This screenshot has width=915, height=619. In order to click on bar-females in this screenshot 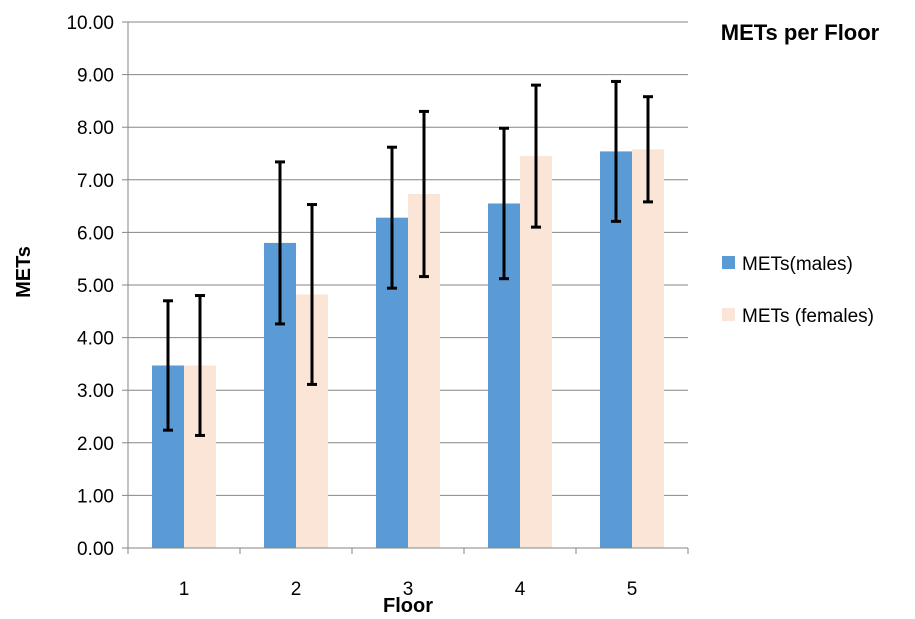, I will do `click(648, 349)`.